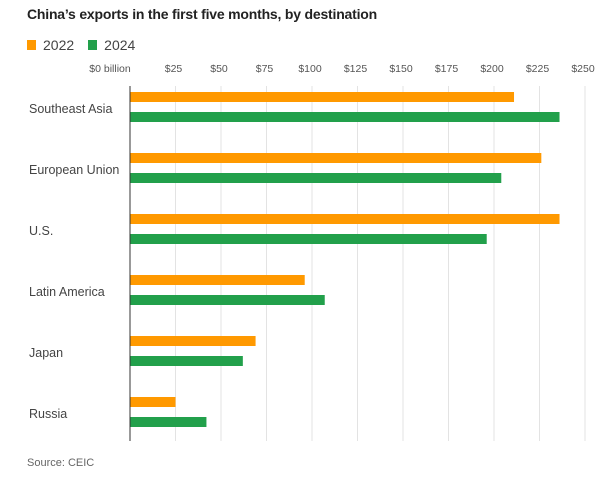 This screenshot has width=602, height=478. Describe the element at coordinates (336, 158) in the screenshot. I see `bar-european-union-2022` at that location.